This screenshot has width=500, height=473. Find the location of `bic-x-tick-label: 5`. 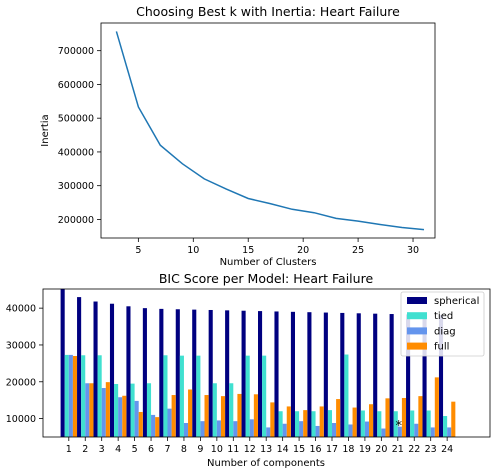

bic-x-tick-label: 5 is located at coordinates (135, 449).